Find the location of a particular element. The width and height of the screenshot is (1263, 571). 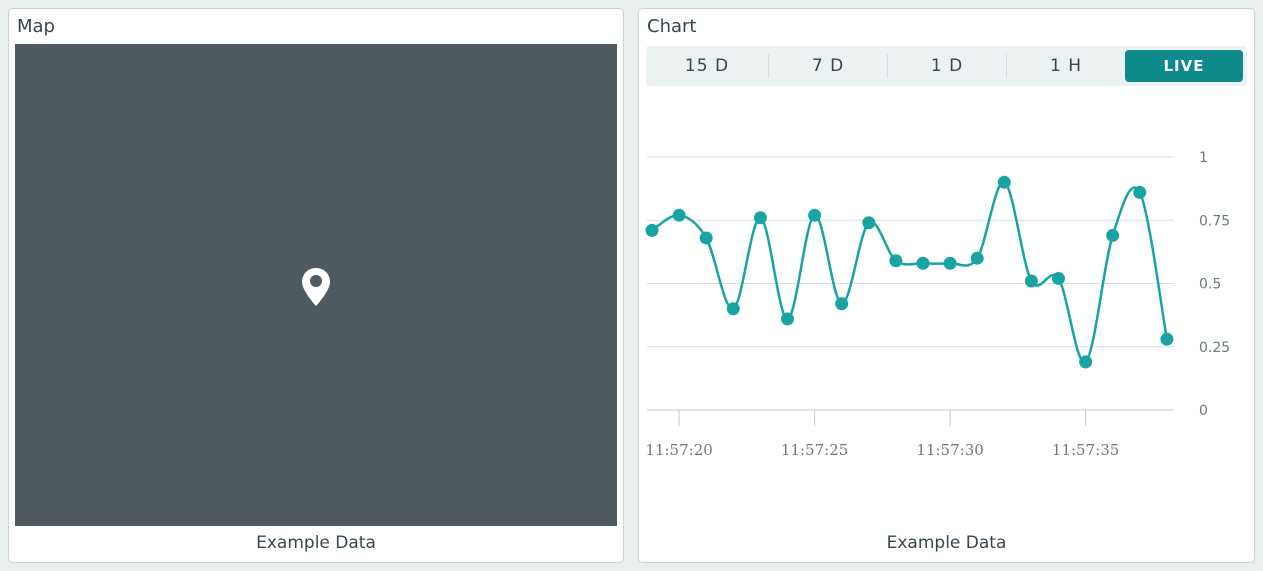

range-15d-button: 15 D is located at coordinates (707, 66).